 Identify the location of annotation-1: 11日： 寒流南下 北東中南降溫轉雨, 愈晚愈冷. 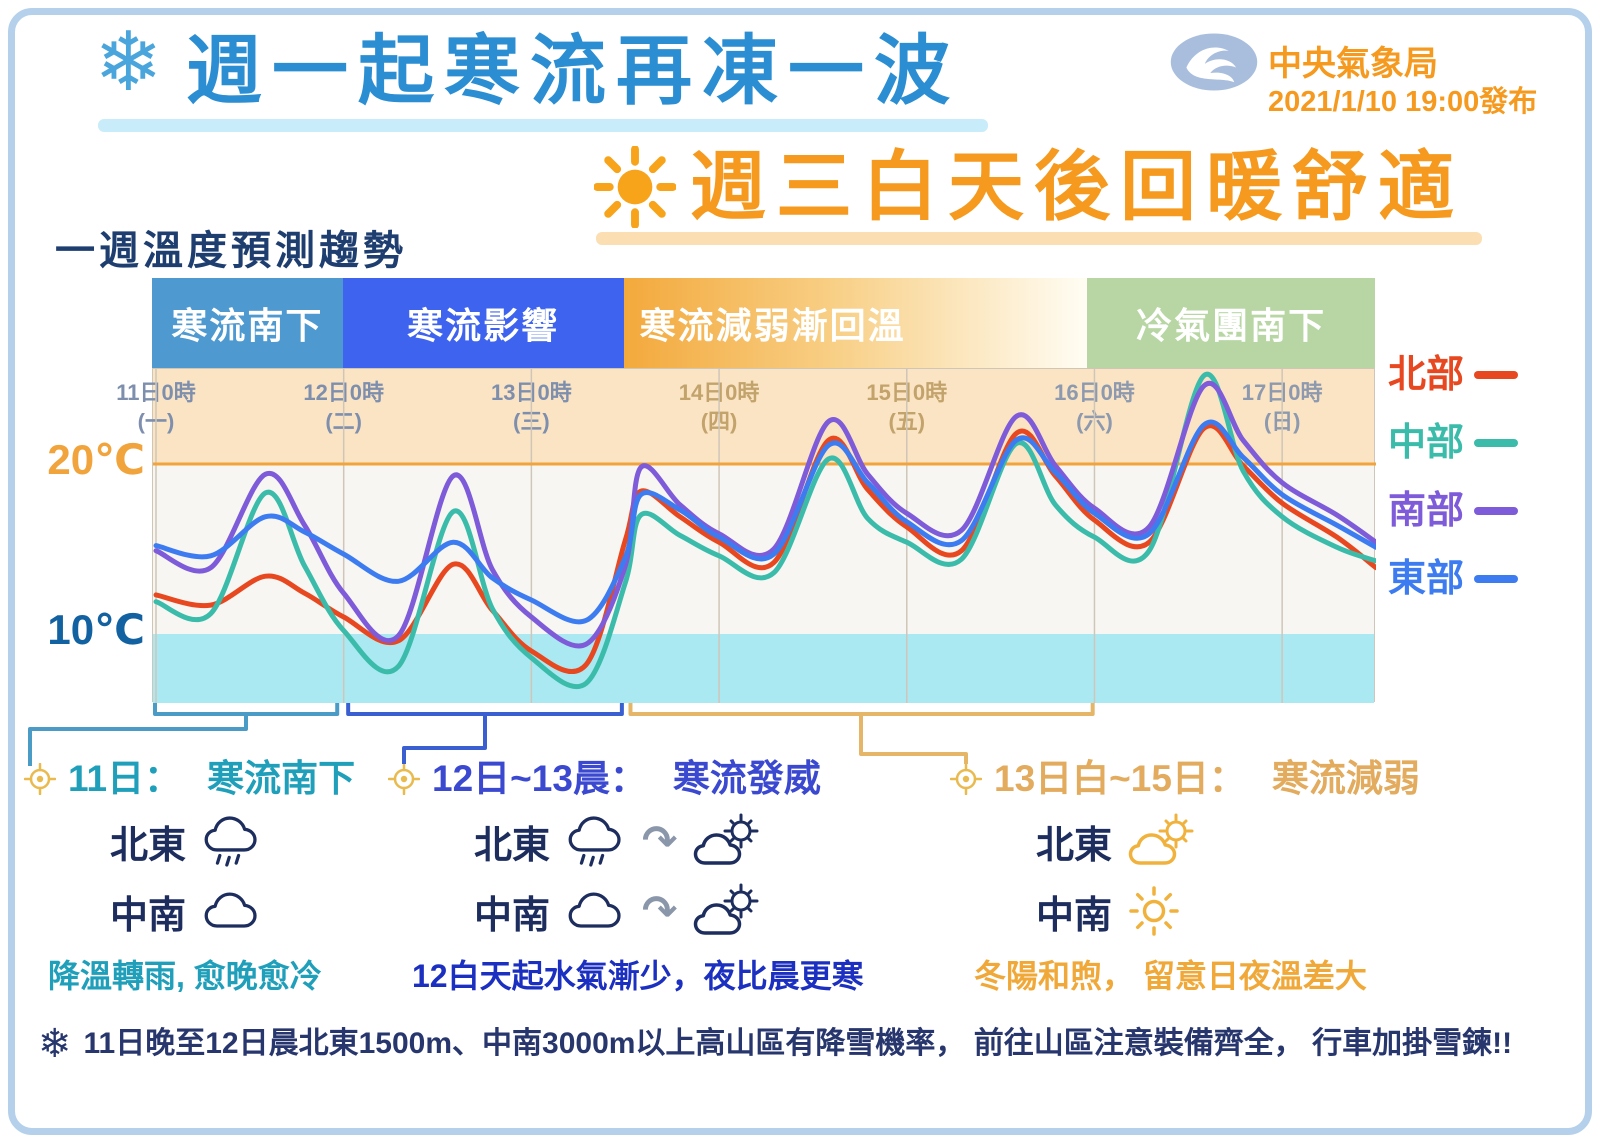
(189, 877).